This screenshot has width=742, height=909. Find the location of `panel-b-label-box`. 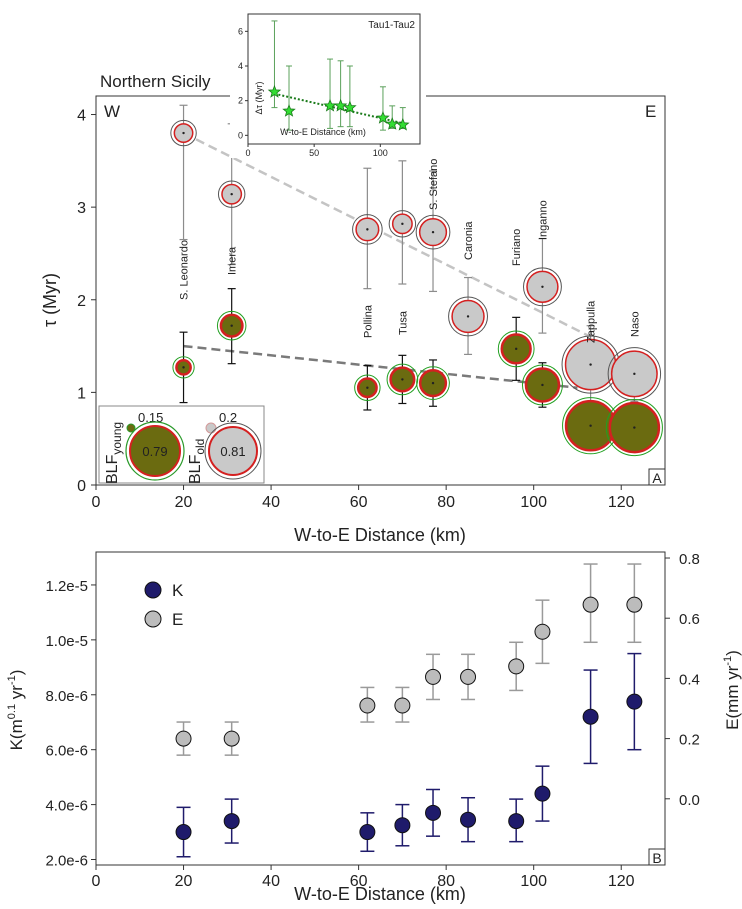

panel-b-label-box is located at coordinates (657, 857).